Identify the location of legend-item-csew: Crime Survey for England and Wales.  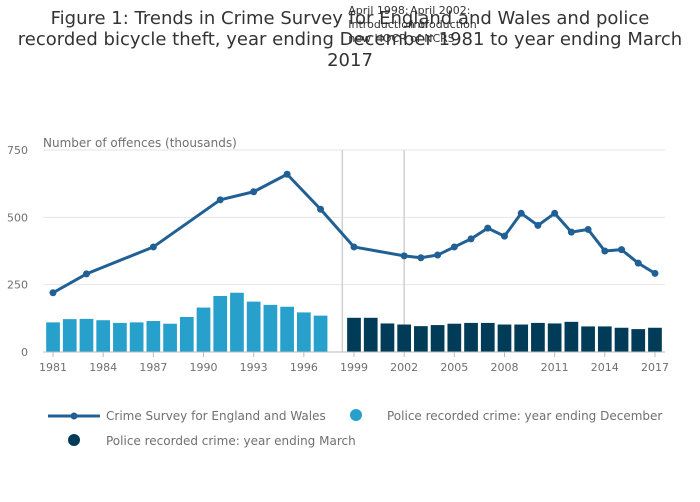
(187, 416).